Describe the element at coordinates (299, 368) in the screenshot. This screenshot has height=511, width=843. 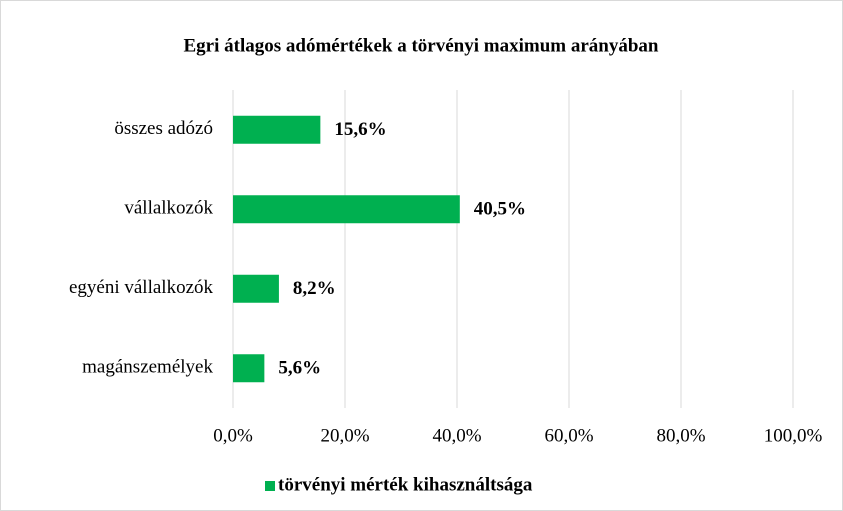
I see `value-label: 5,6%` at that location.